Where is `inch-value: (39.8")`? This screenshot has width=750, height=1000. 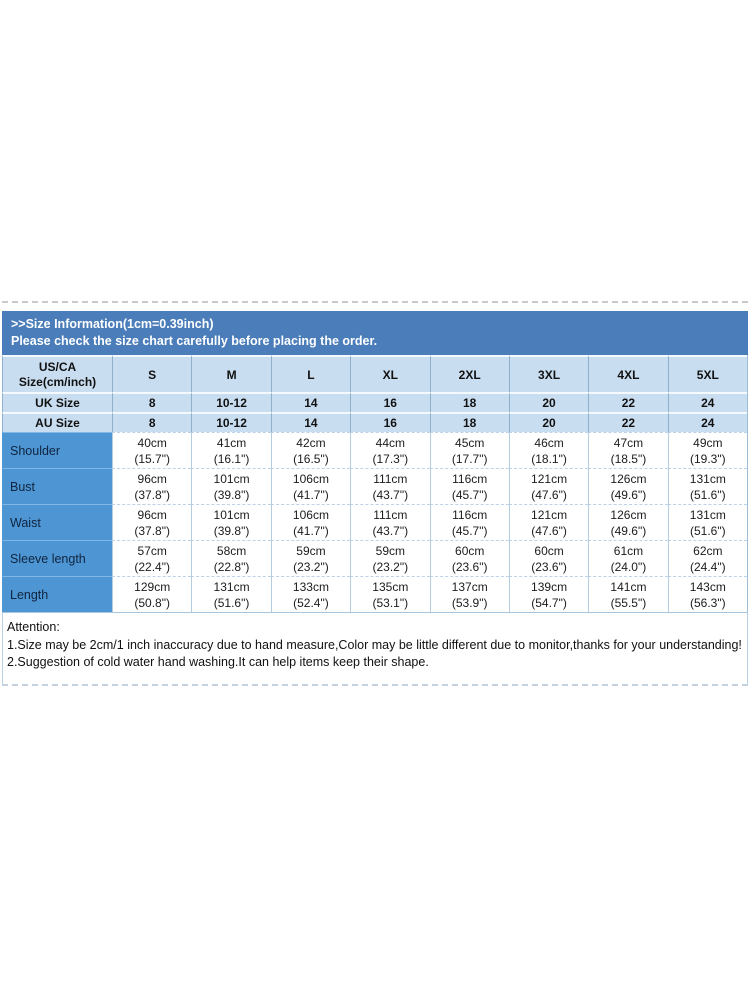 inch-value: (39.8") is located at coordinates (231, 494).